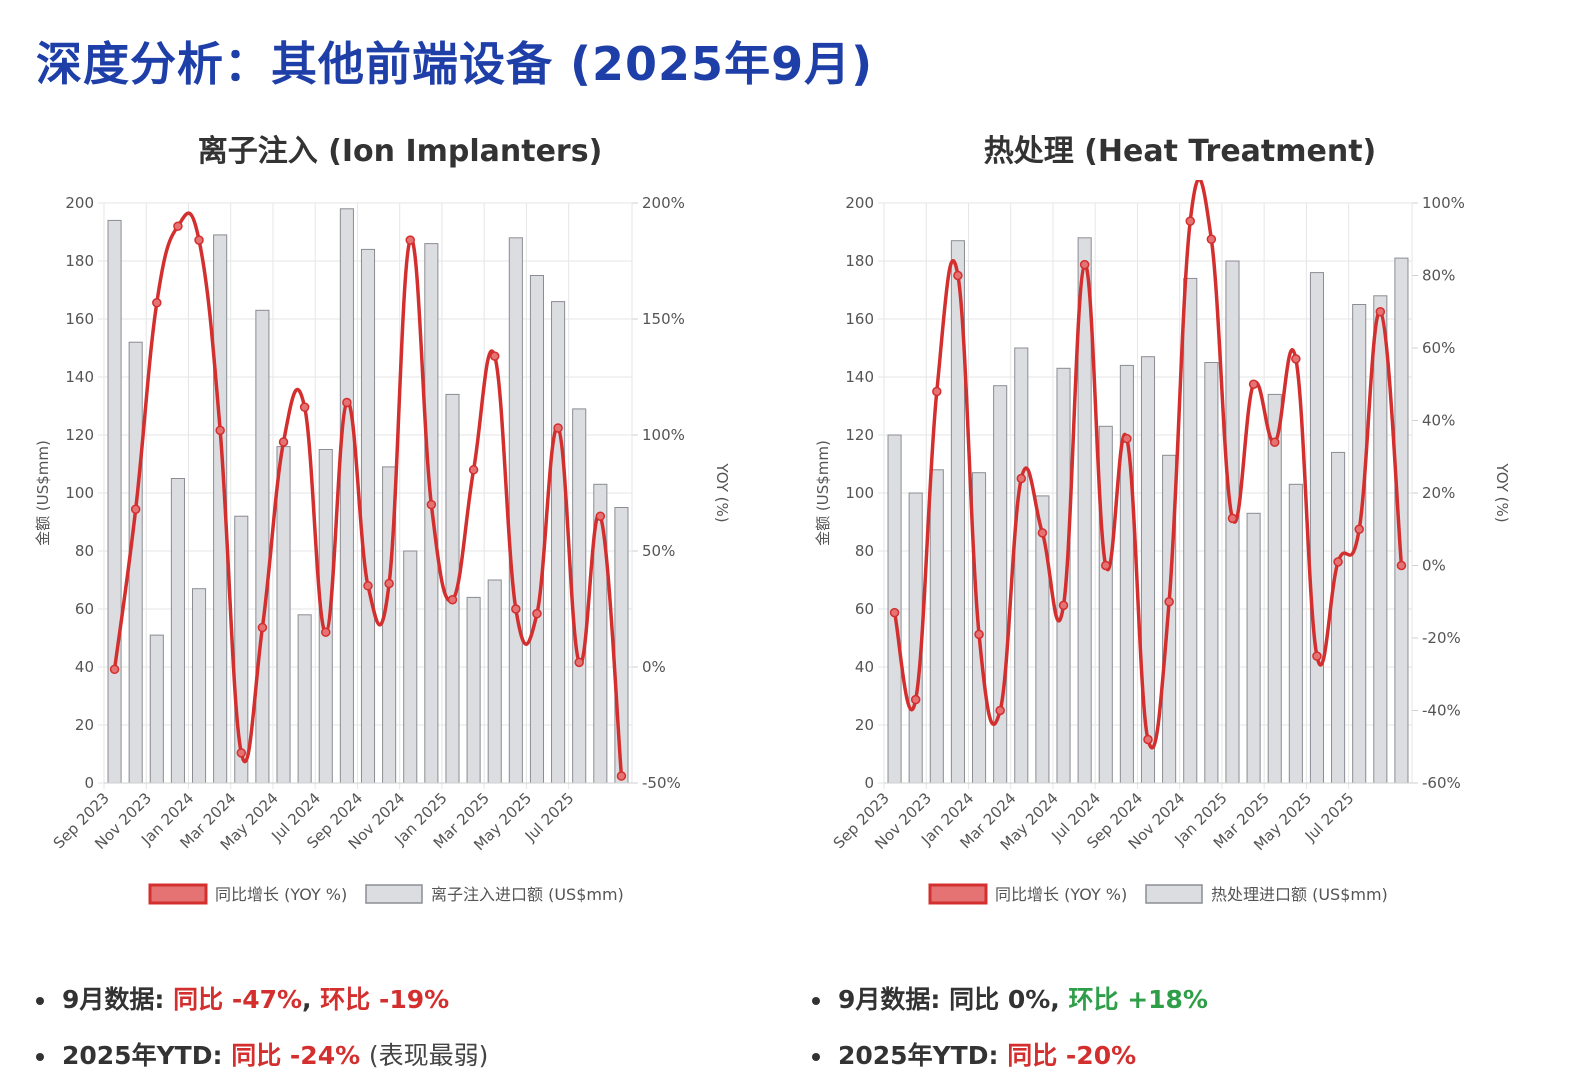 The width and height of the screenshot is (1588, 1092). I want to click on y-tick-label: 100, so click(859, 493).